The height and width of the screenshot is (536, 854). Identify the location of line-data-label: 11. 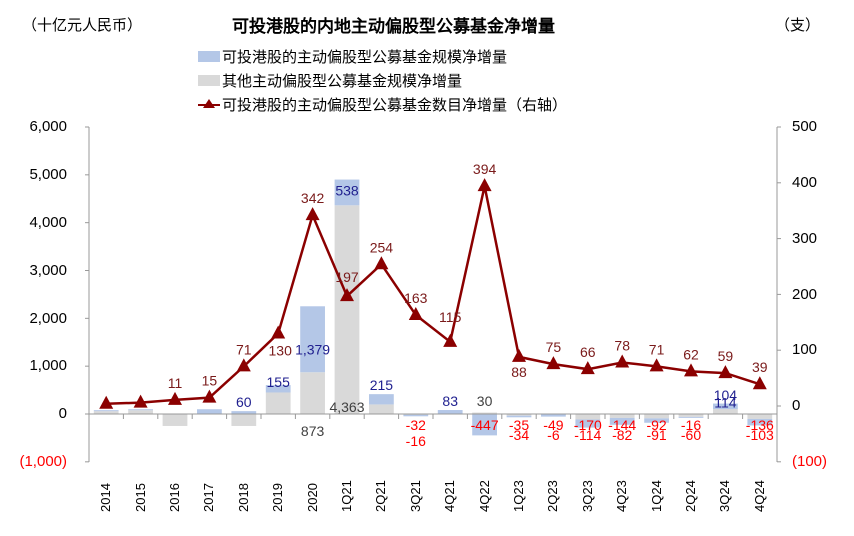
(175, 383).